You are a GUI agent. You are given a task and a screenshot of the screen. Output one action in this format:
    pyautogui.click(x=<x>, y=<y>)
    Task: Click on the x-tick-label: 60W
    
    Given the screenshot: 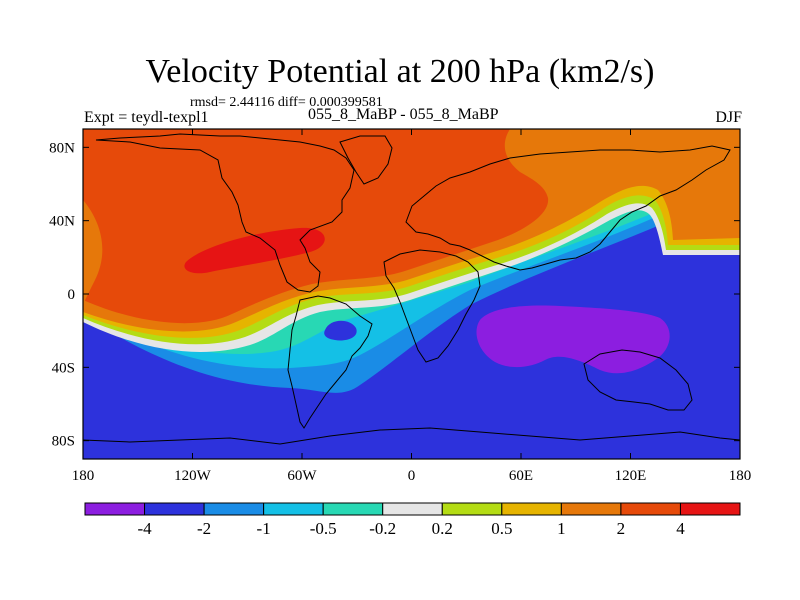 What is the action you would take?
    pyautogui.click(x=302, y=476)
    